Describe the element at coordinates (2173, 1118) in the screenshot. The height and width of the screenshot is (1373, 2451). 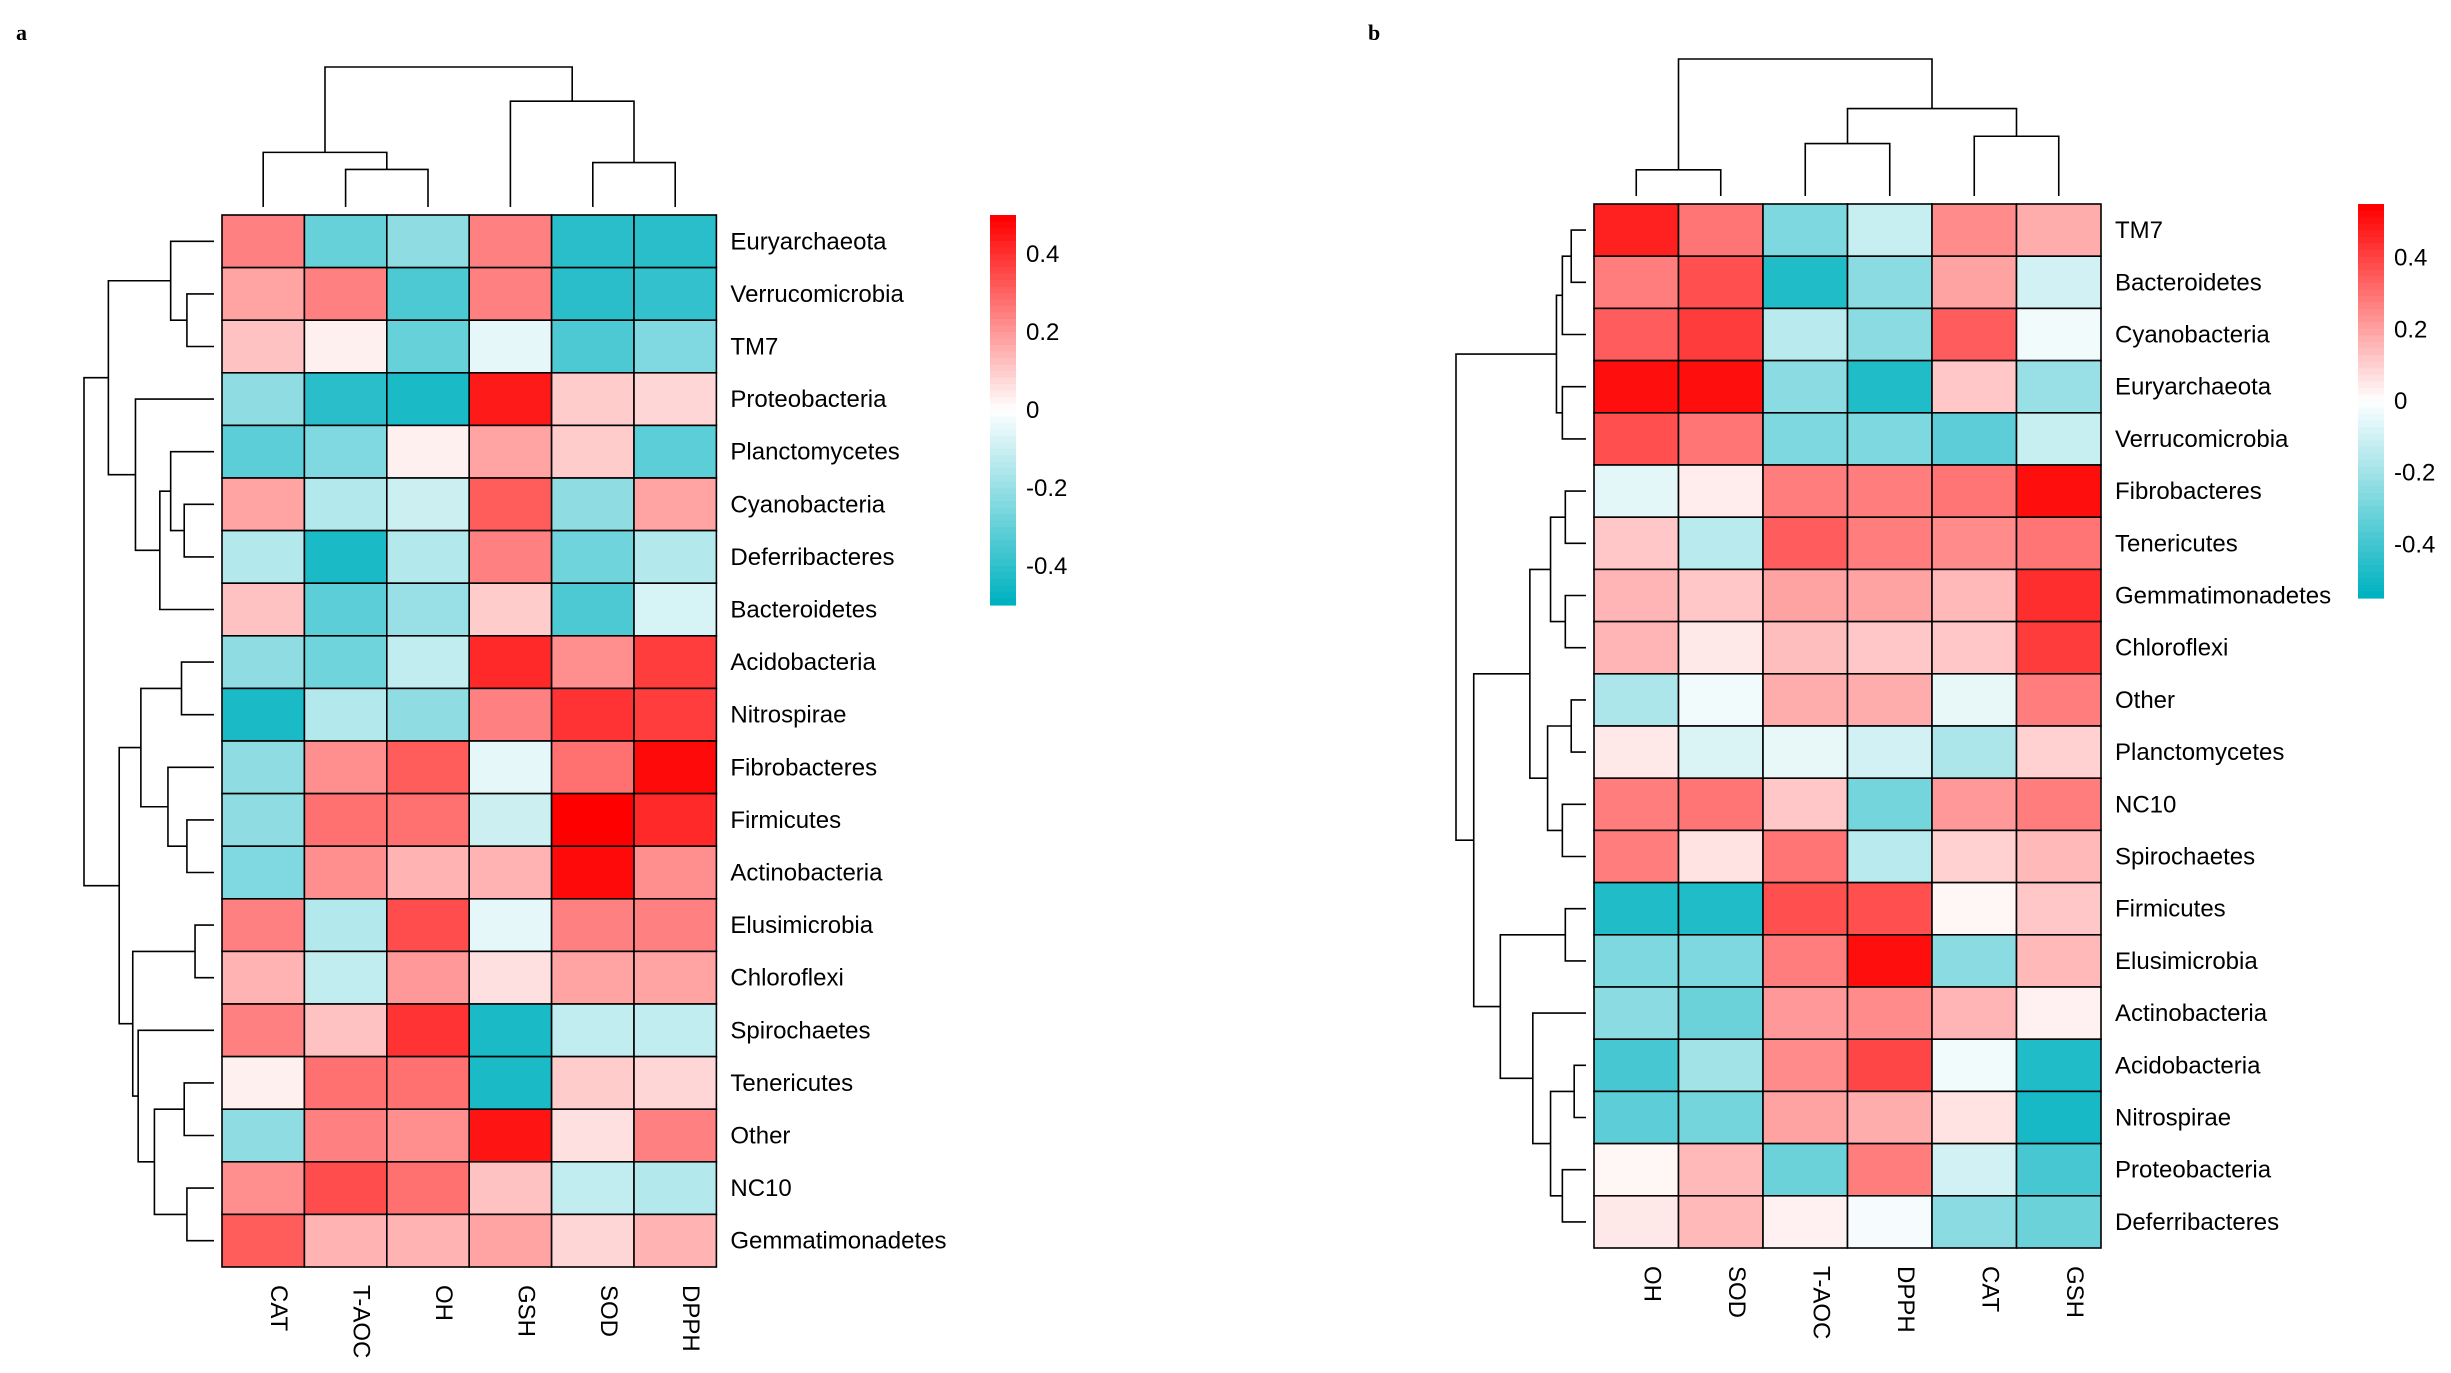
I see `row-label: Nitrospirae` at that location.